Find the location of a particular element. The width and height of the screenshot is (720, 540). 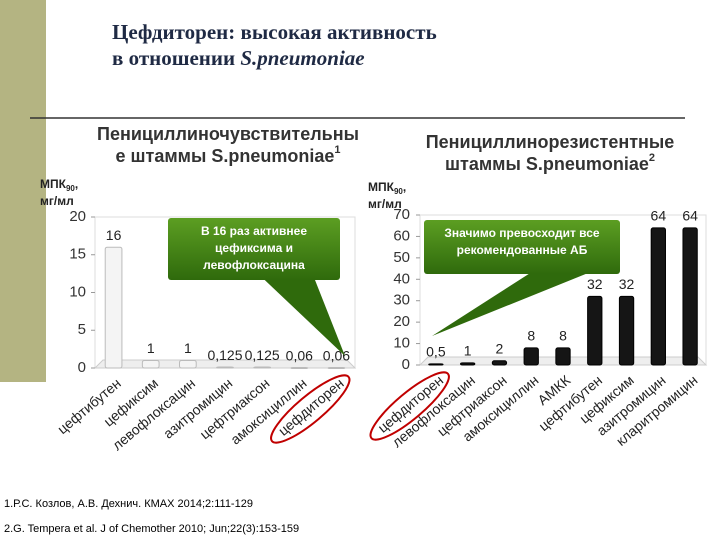

title-part: в отношении is located at coordinates (173, 58).